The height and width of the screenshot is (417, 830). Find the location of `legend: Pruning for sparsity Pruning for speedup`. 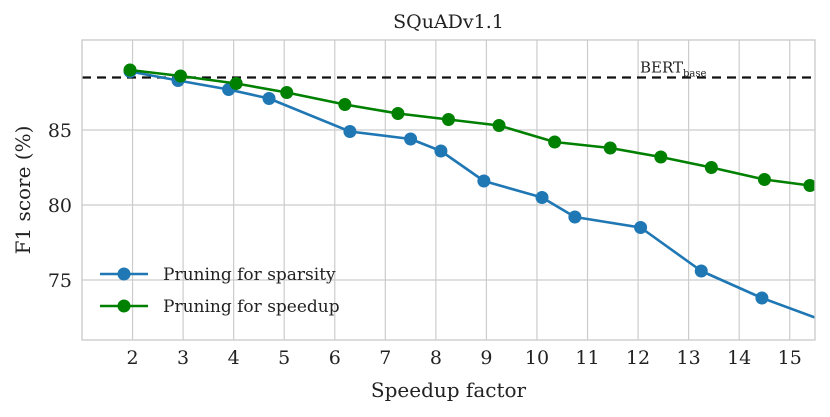

legend: Pruning for sparsity Pruning for speedup is located at coordinates (220, 291).